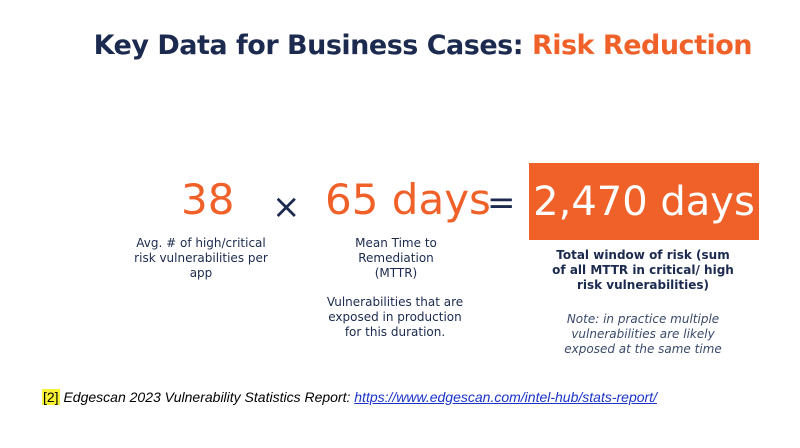  Describe the element at coordinates (51, 397) in the screenshot. I see `reference-tag: [2]` at that location.